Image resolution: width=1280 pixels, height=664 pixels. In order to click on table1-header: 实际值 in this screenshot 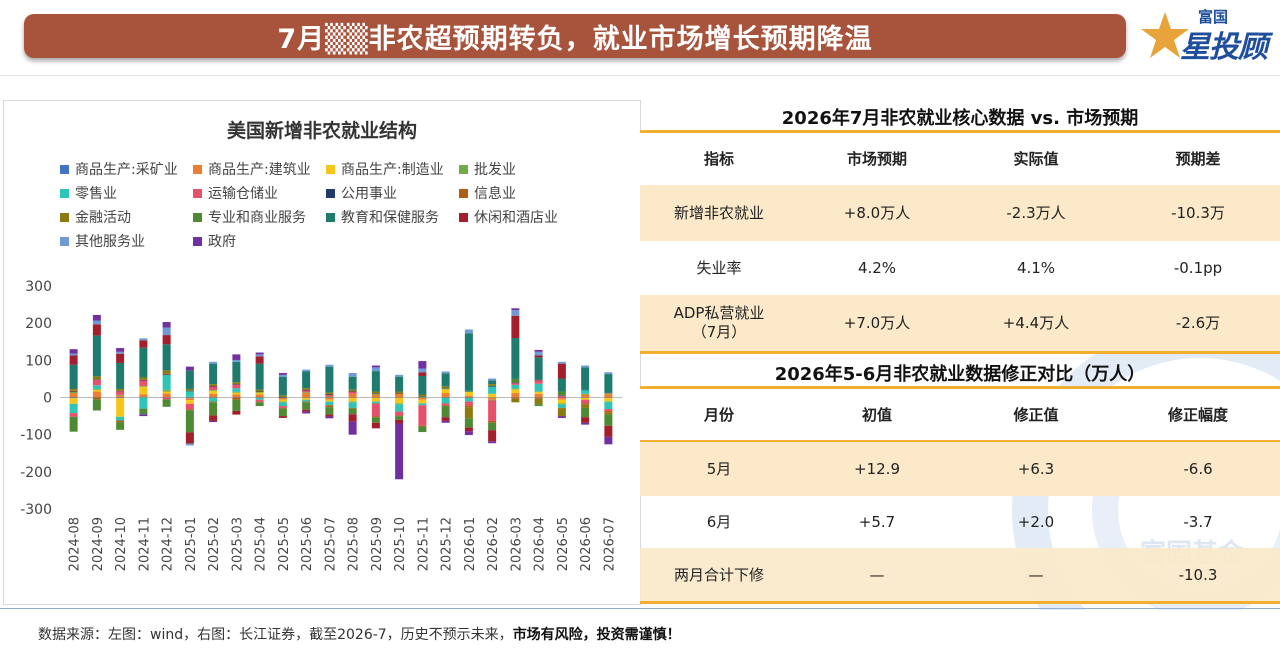, I will do `click(1036, 158)`.